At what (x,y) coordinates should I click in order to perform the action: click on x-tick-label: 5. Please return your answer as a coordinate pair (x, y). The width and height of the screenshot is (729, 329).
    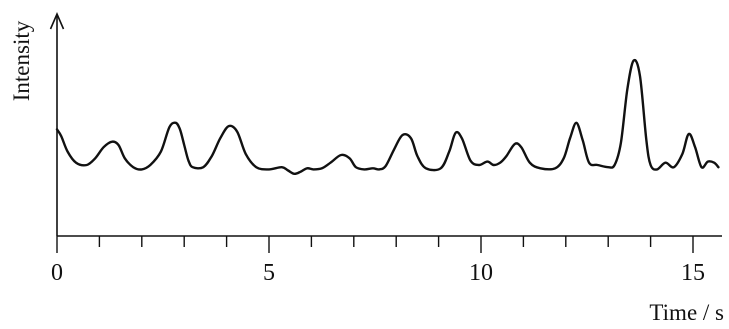
    Looking at the image, I should click on (269, 273).